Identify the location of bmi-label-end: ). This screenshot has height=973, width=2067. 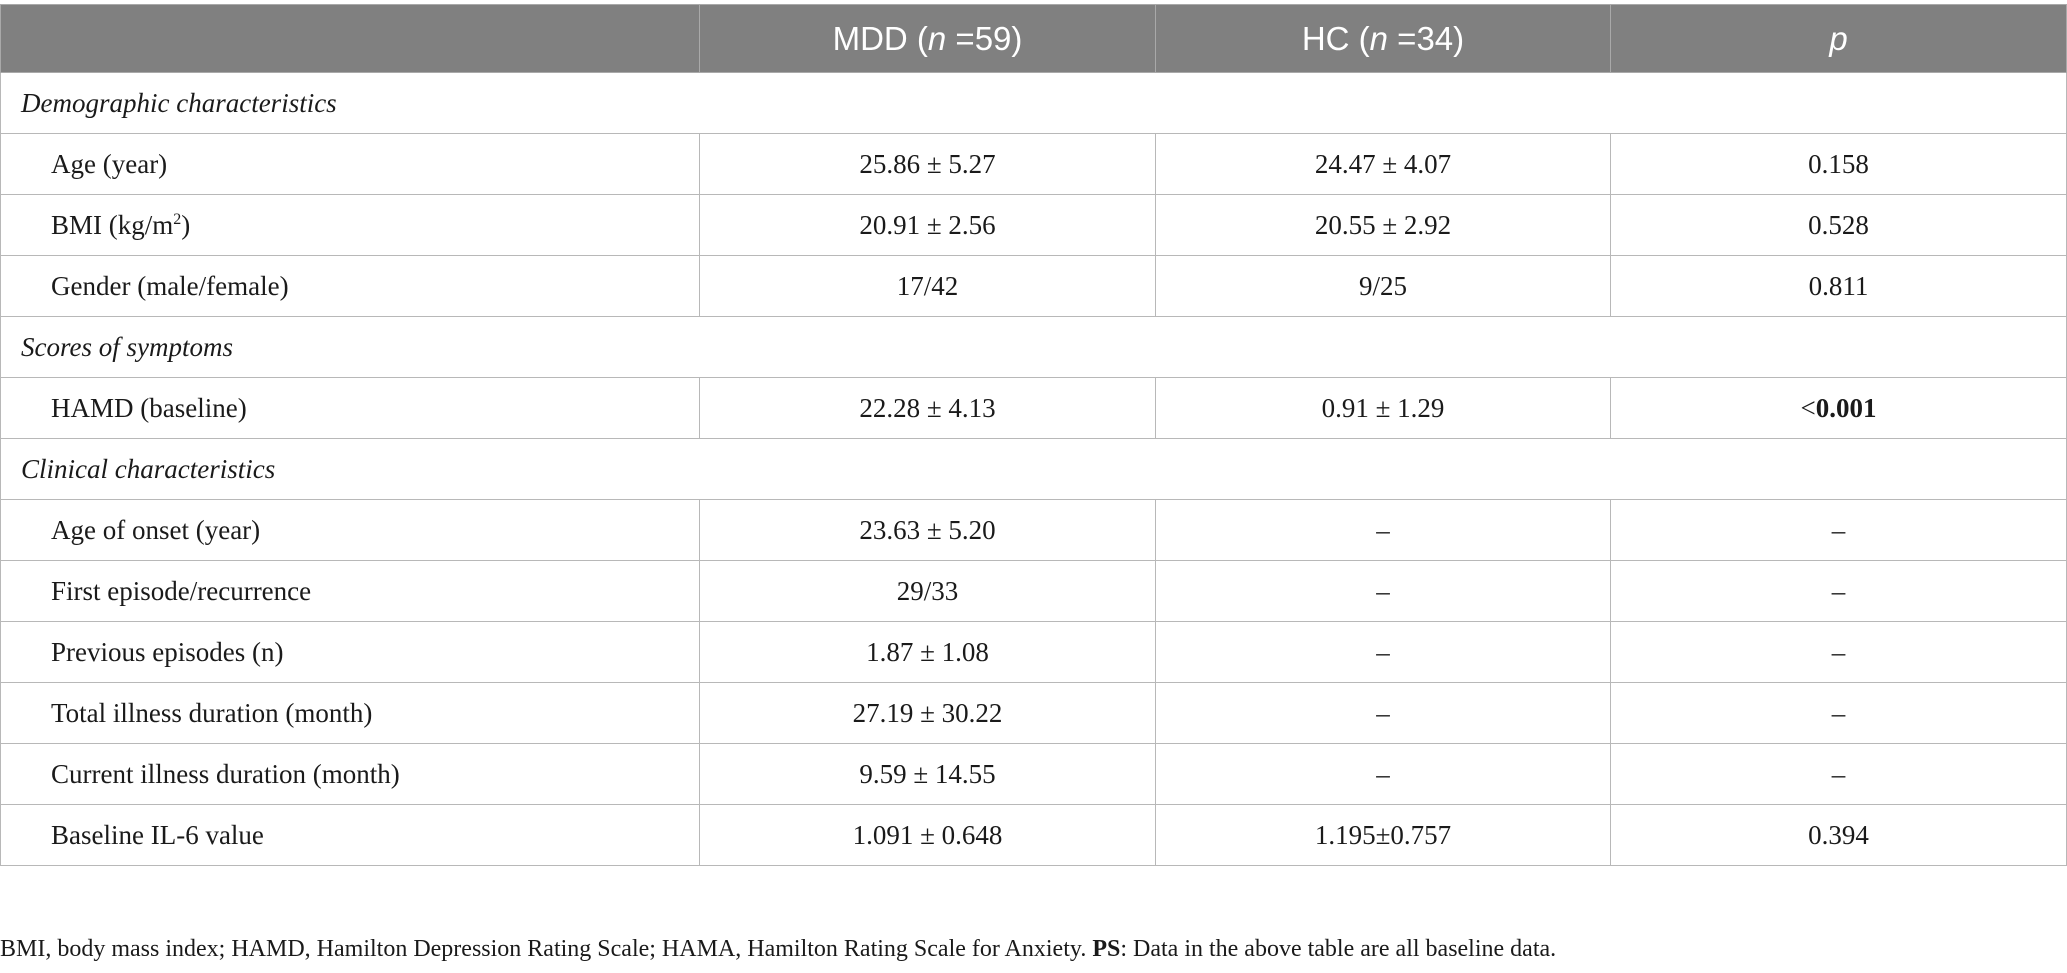
(186, 224).